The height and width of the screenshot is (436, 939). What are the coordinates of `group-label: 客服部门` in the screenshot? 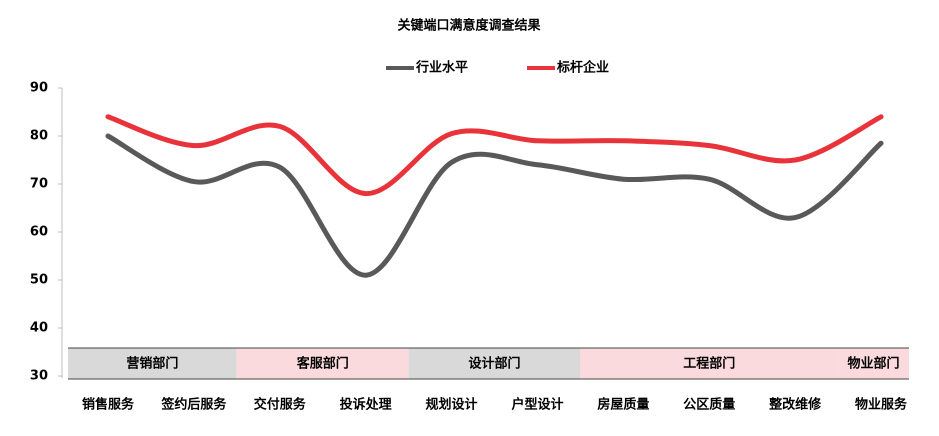 It's located at (323, 364).